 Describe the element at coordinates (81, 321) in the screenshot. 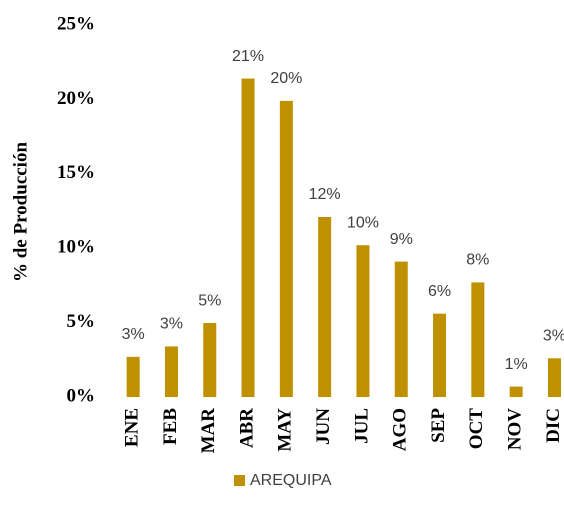

I see `y-tick-label: 5%` at that location.